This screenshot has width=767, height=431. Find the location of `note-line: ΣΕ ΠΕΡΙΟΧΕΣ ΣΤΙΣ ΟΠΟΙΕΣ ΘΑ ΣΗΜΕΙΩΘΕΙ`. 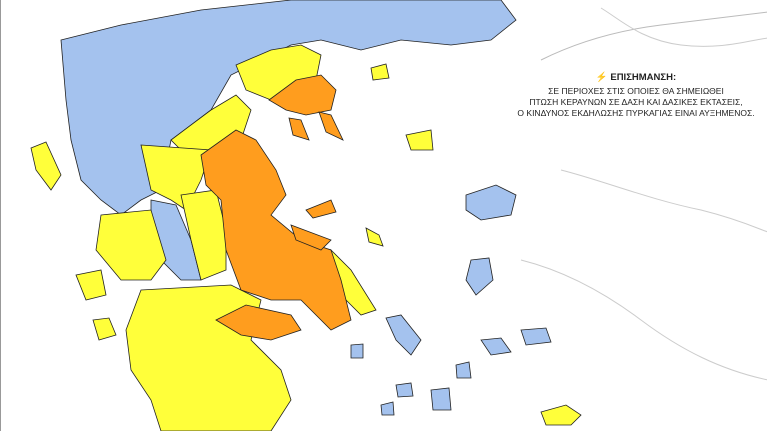

note-line: ΣΕ ΠΕΡΙΟΧΕΣ ΣΤΙΣ ΟΠΟΙΕΣ ΘΑ ΣΗΜΕΙΩΘΕΙ is located at coordinates (636, 91).